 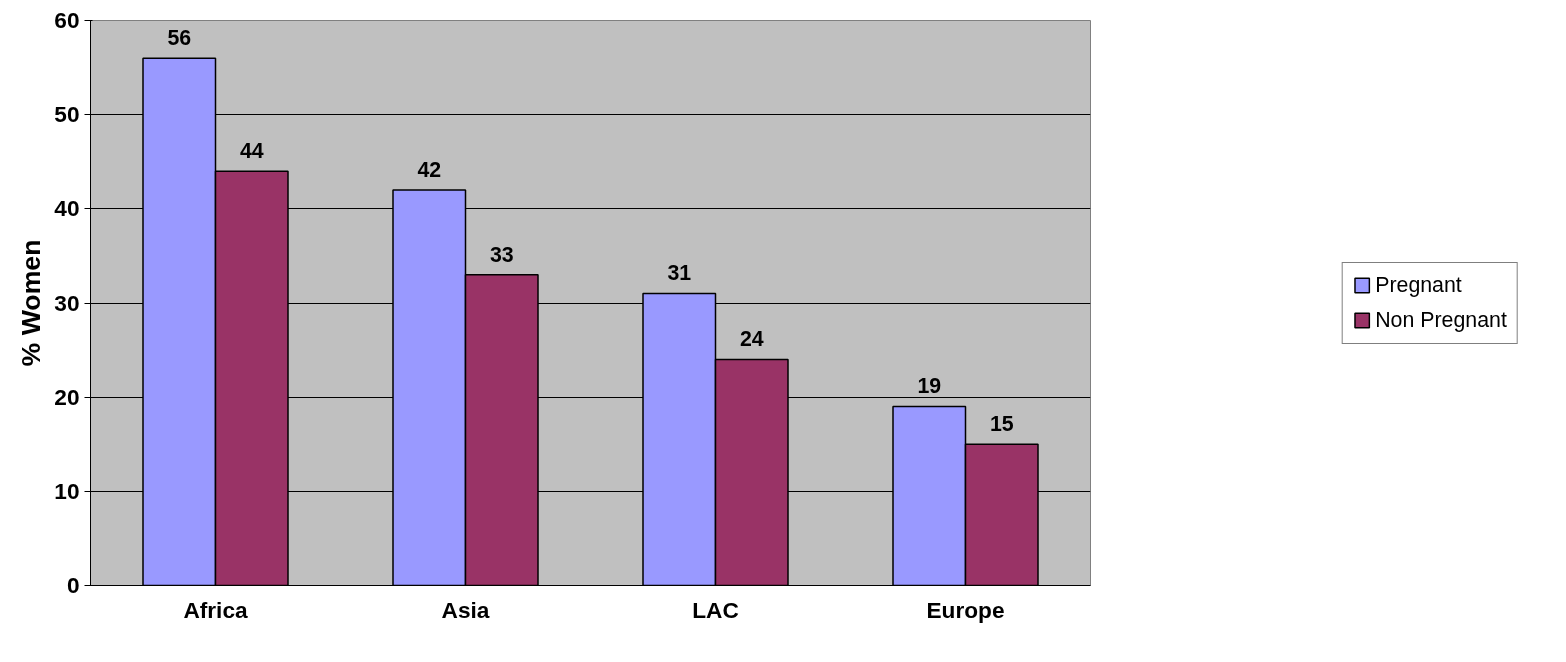 What do you see at coordinates (67, 396) in the screenshot?
I see `y-tick-label: 20` at bounding box center [67, 396].